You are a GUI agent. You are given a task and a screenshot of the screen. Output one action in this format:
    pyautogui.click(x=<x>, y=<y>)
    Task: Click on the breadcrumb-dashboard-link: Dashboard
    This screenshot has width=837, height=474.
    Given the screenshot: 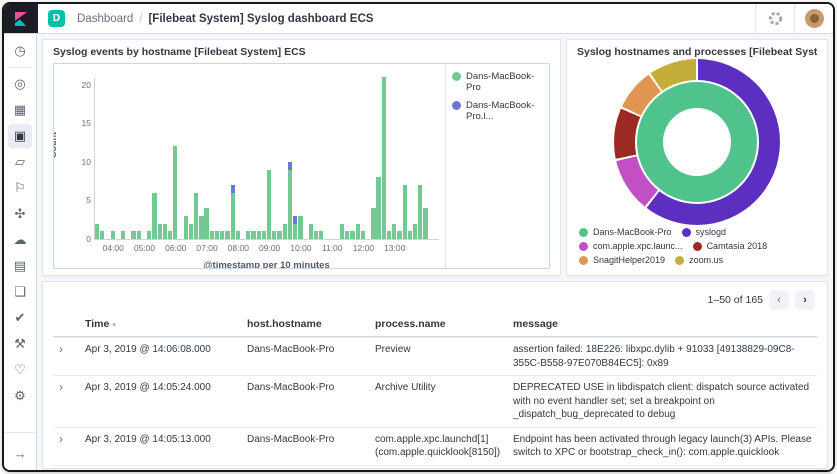 What is the action you would take?
    pyautogui.click(x=105, y=18)
    